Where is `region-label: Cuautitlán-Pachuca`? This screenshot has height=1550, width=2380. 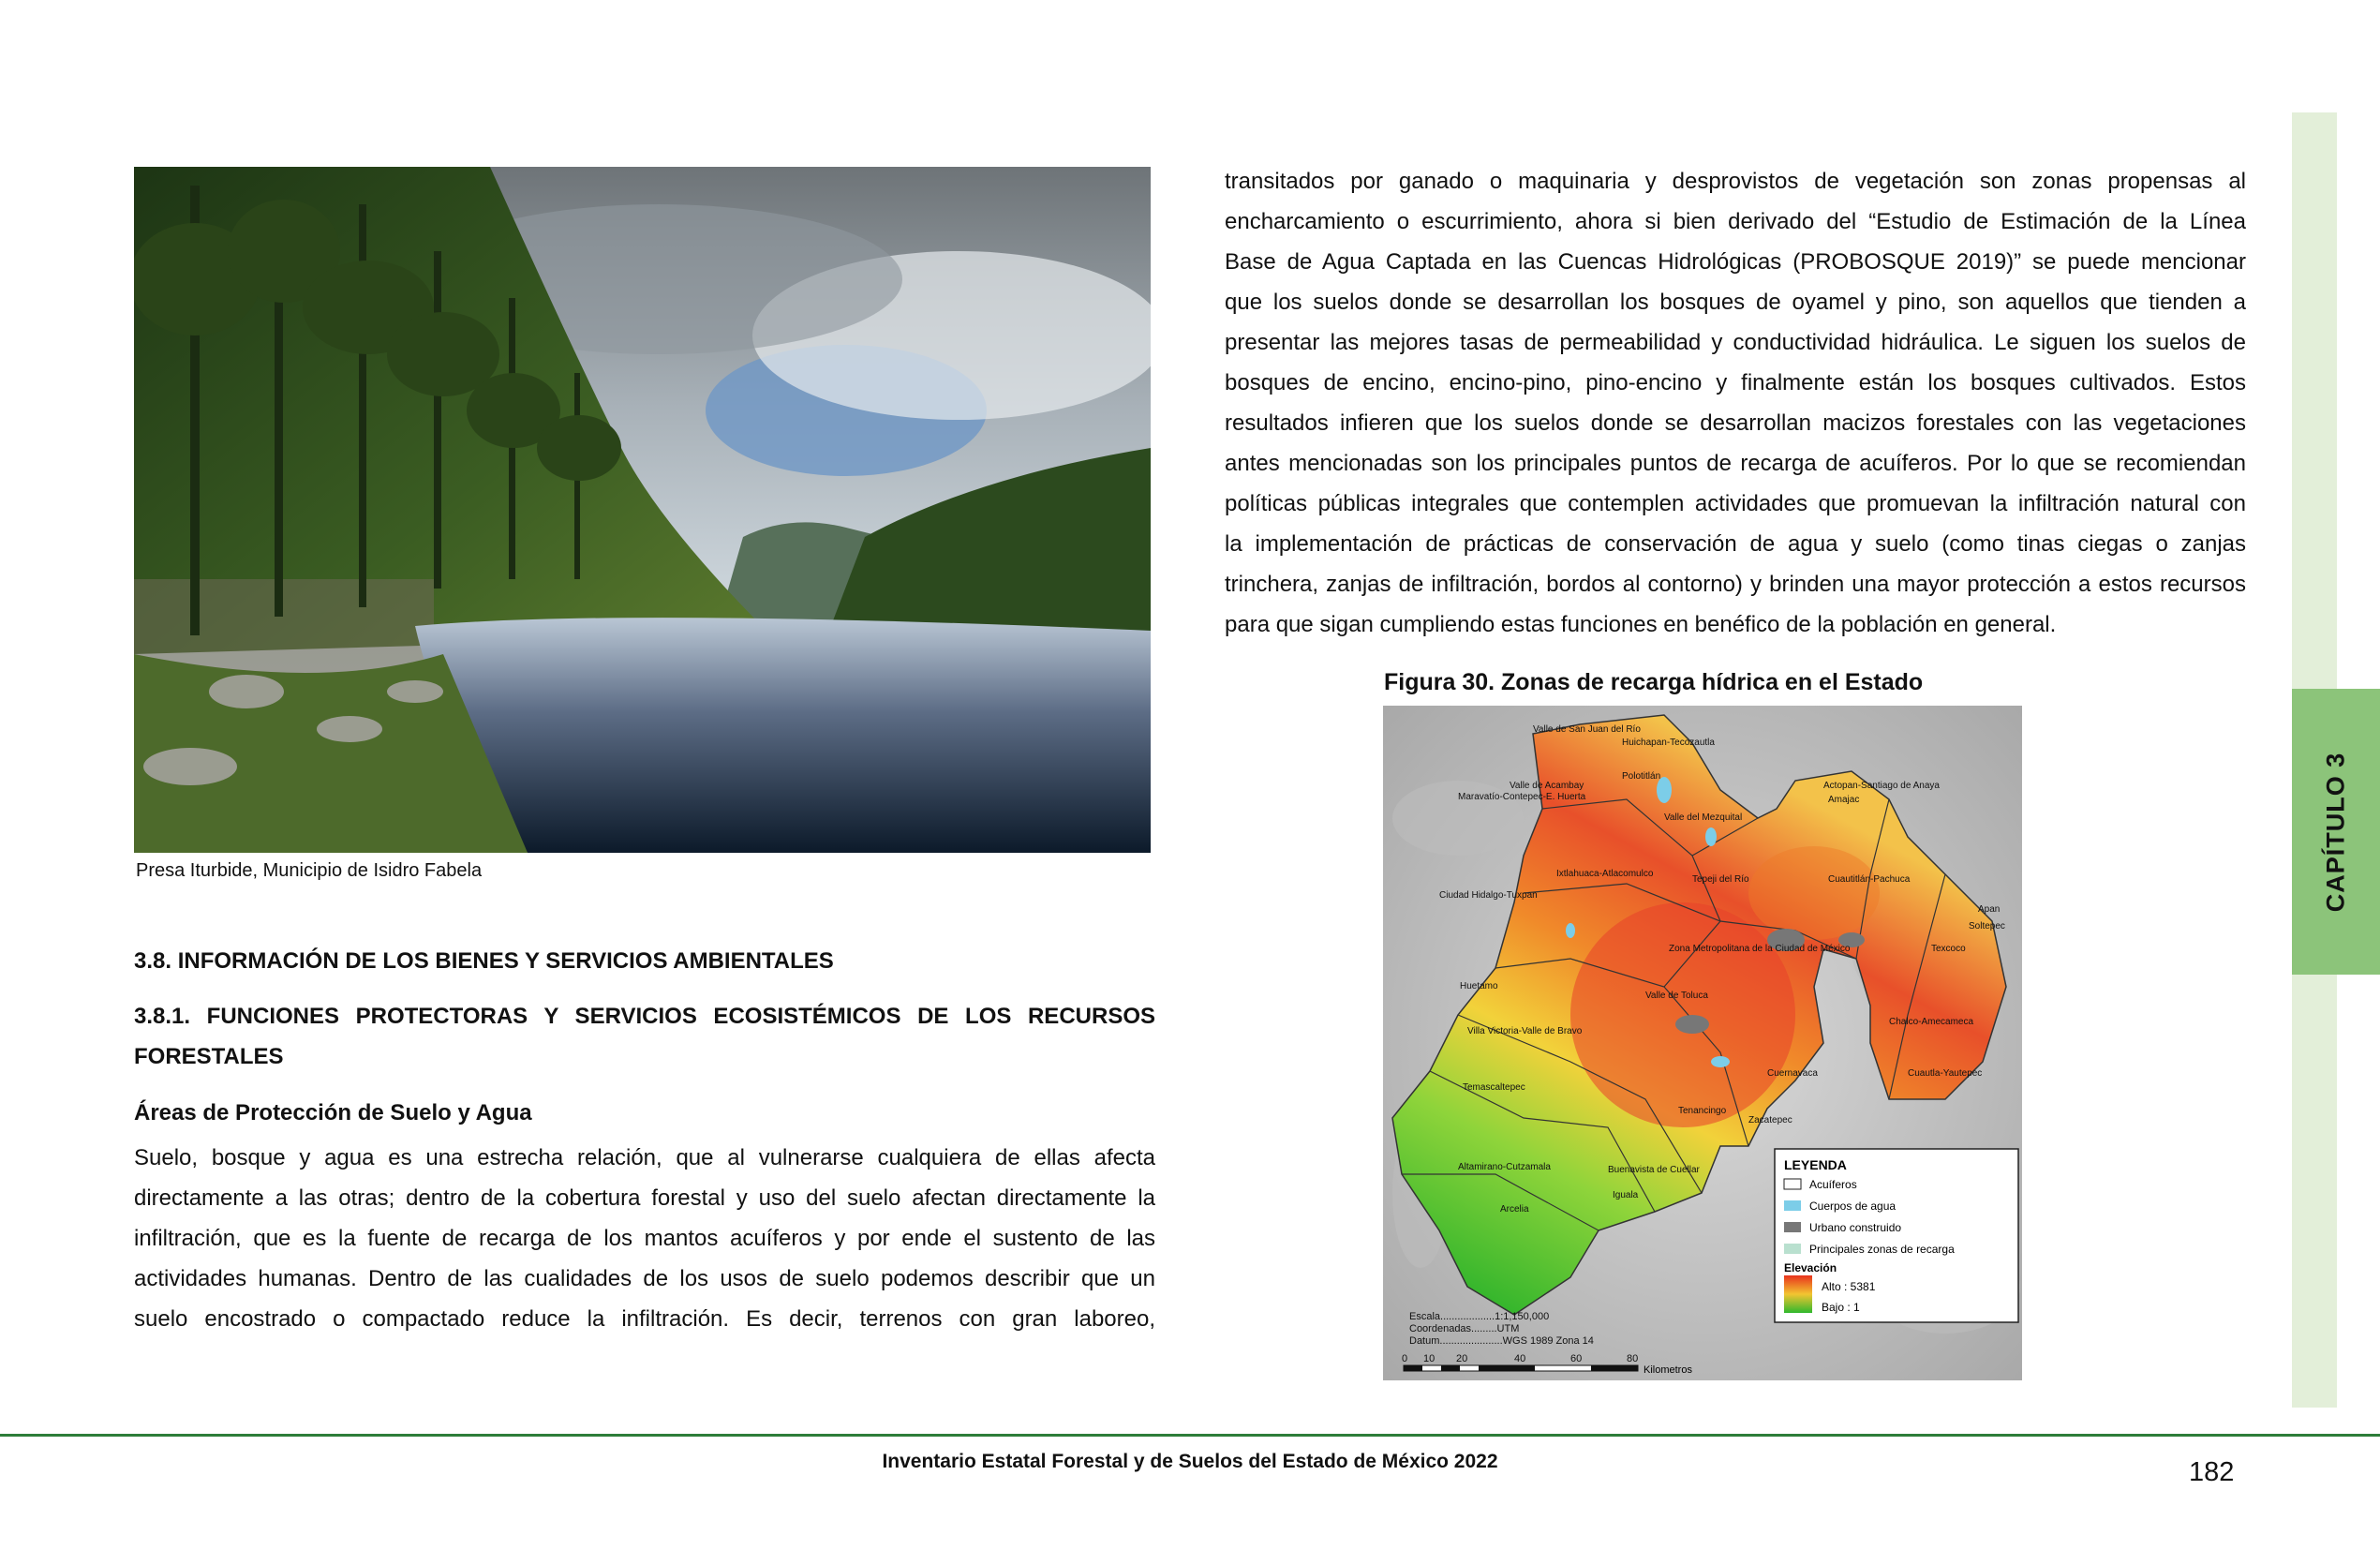 region-label: Cuautitlán-Pachuca is located at coordinates (1869, 879).